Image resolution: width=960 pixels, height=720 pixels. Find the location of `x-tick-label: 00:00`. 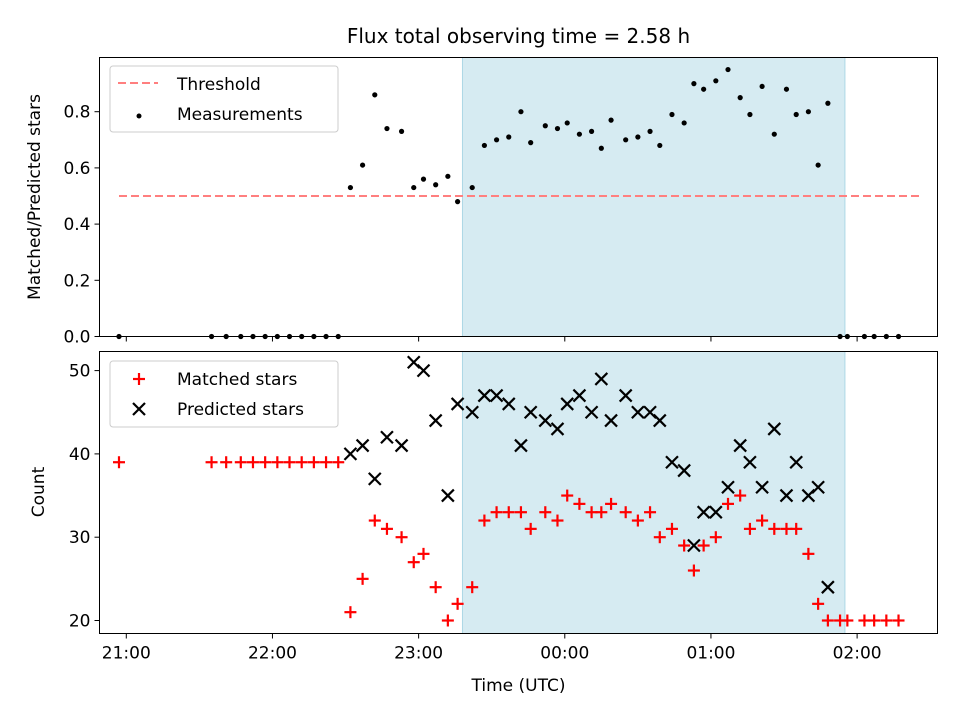

x-tick-label: 00:00 is located at coordinates (564, 654).